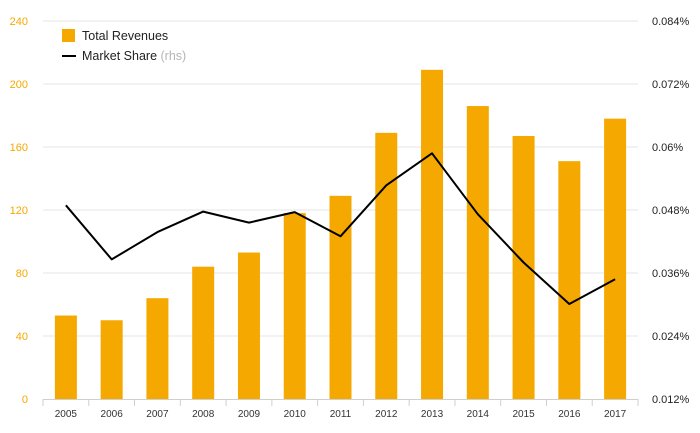 The height and width of the screenshot is (433, 700). Describe the element at coordinates (22, 274) in the screenshot. I see `y-left-tick-label: 80` at that location.